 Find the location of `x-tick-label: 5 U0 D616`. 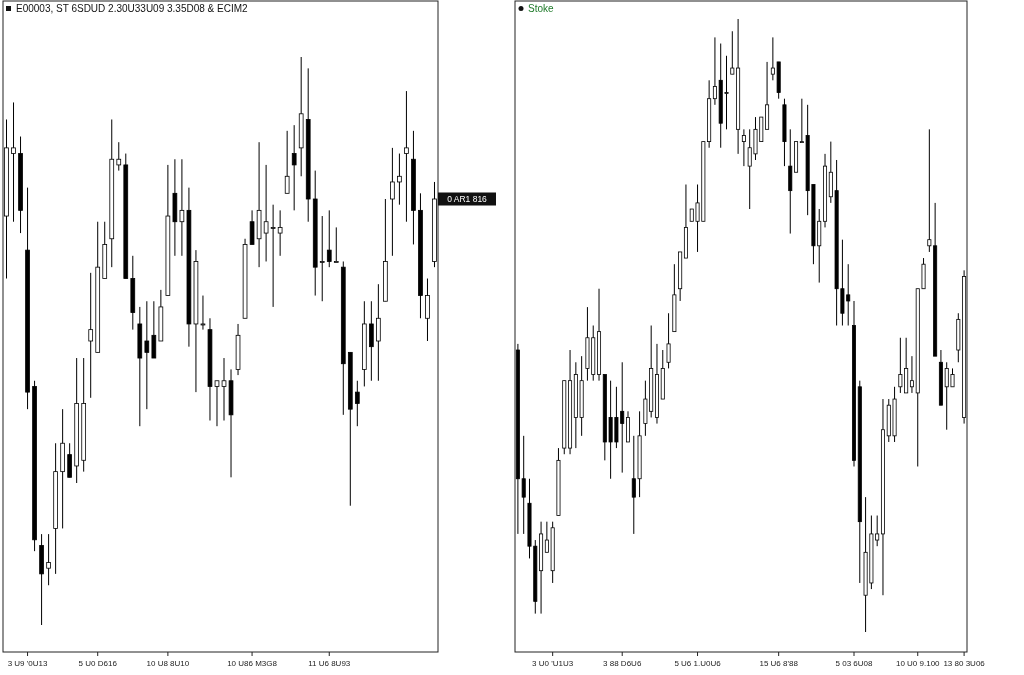

x-tick-label: 5 U0 D616 is located at coordinates (98, 663).